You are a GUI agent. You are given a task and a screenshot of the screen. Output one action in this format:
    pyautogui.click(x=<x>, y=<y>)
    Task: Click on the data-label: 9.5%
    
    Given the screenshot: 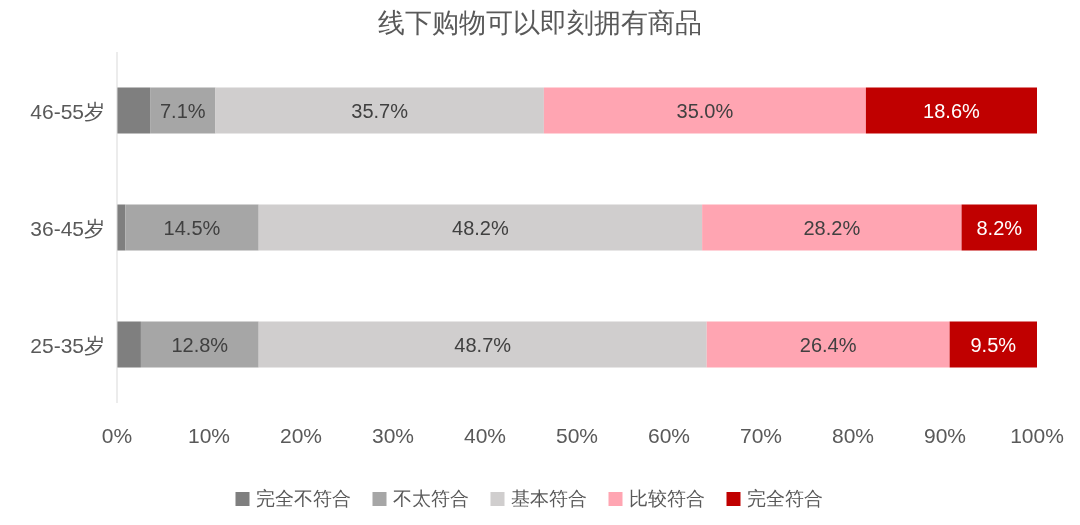 What is the action you would take?
    pyautogui.click(x=993, y=344)
    